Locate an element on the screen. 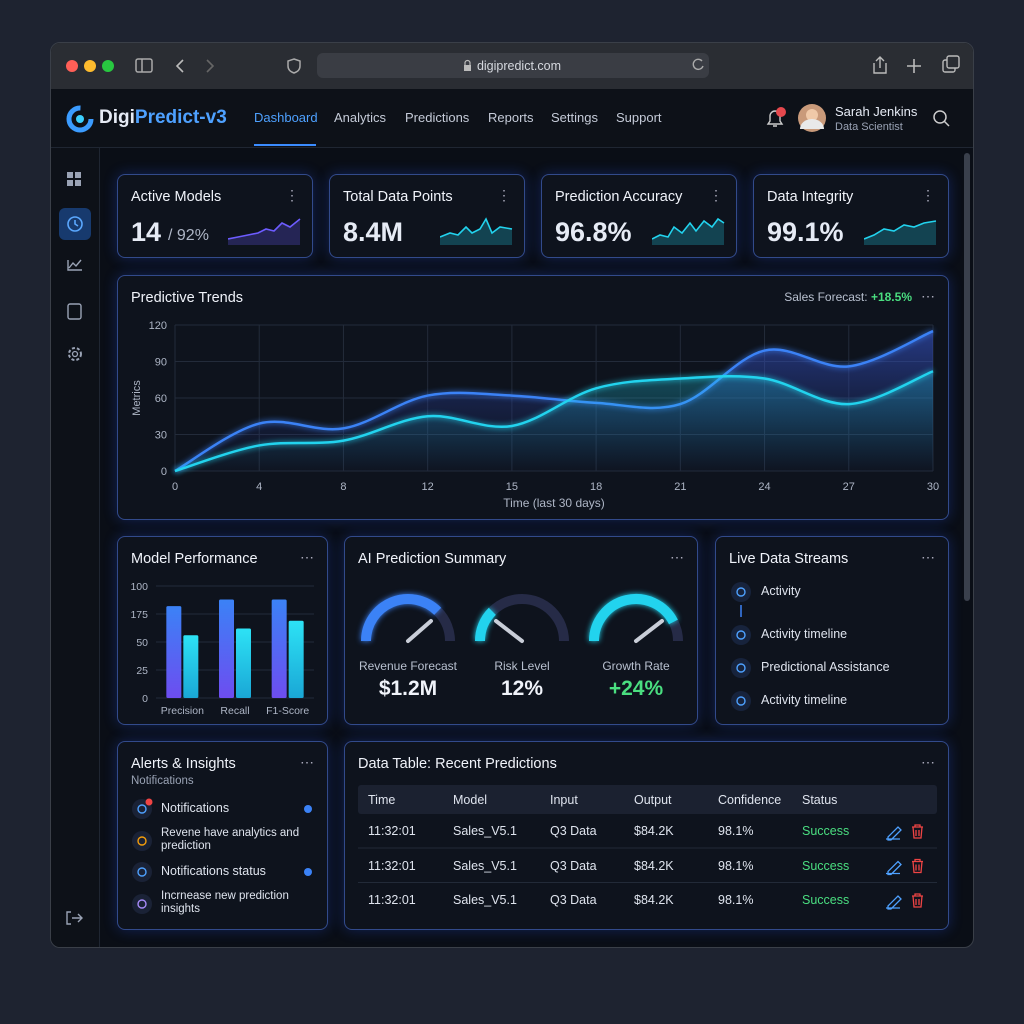 This screenshot has width=1024, height=1024. nav-tab: Predictions is located at coordinates (437, 117).